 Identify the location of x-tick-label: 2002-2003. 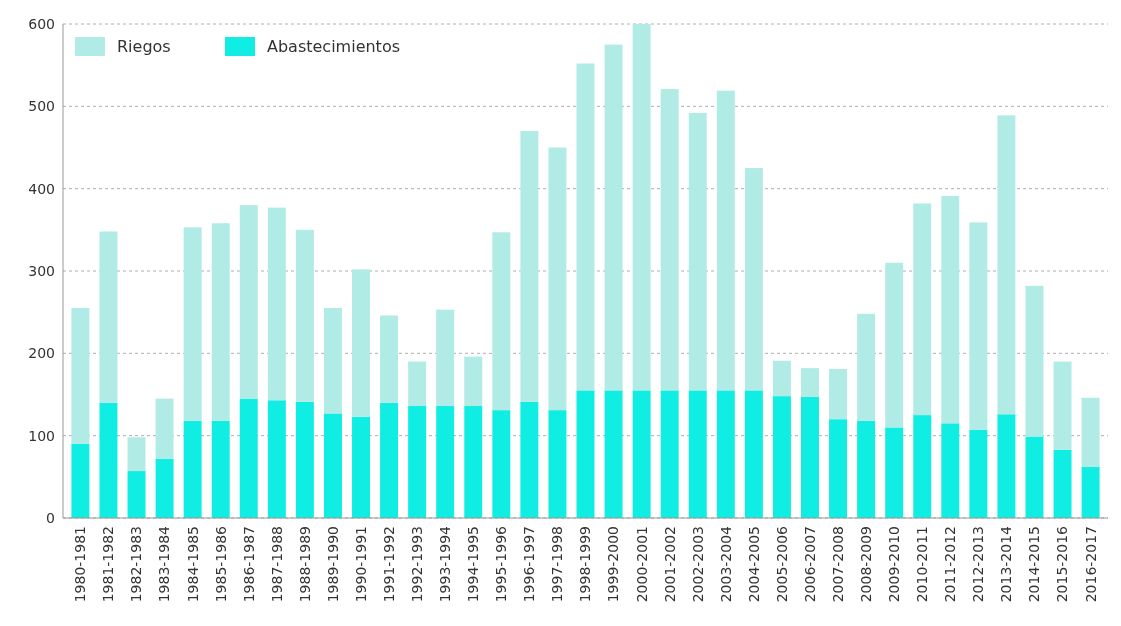
(697, 564).